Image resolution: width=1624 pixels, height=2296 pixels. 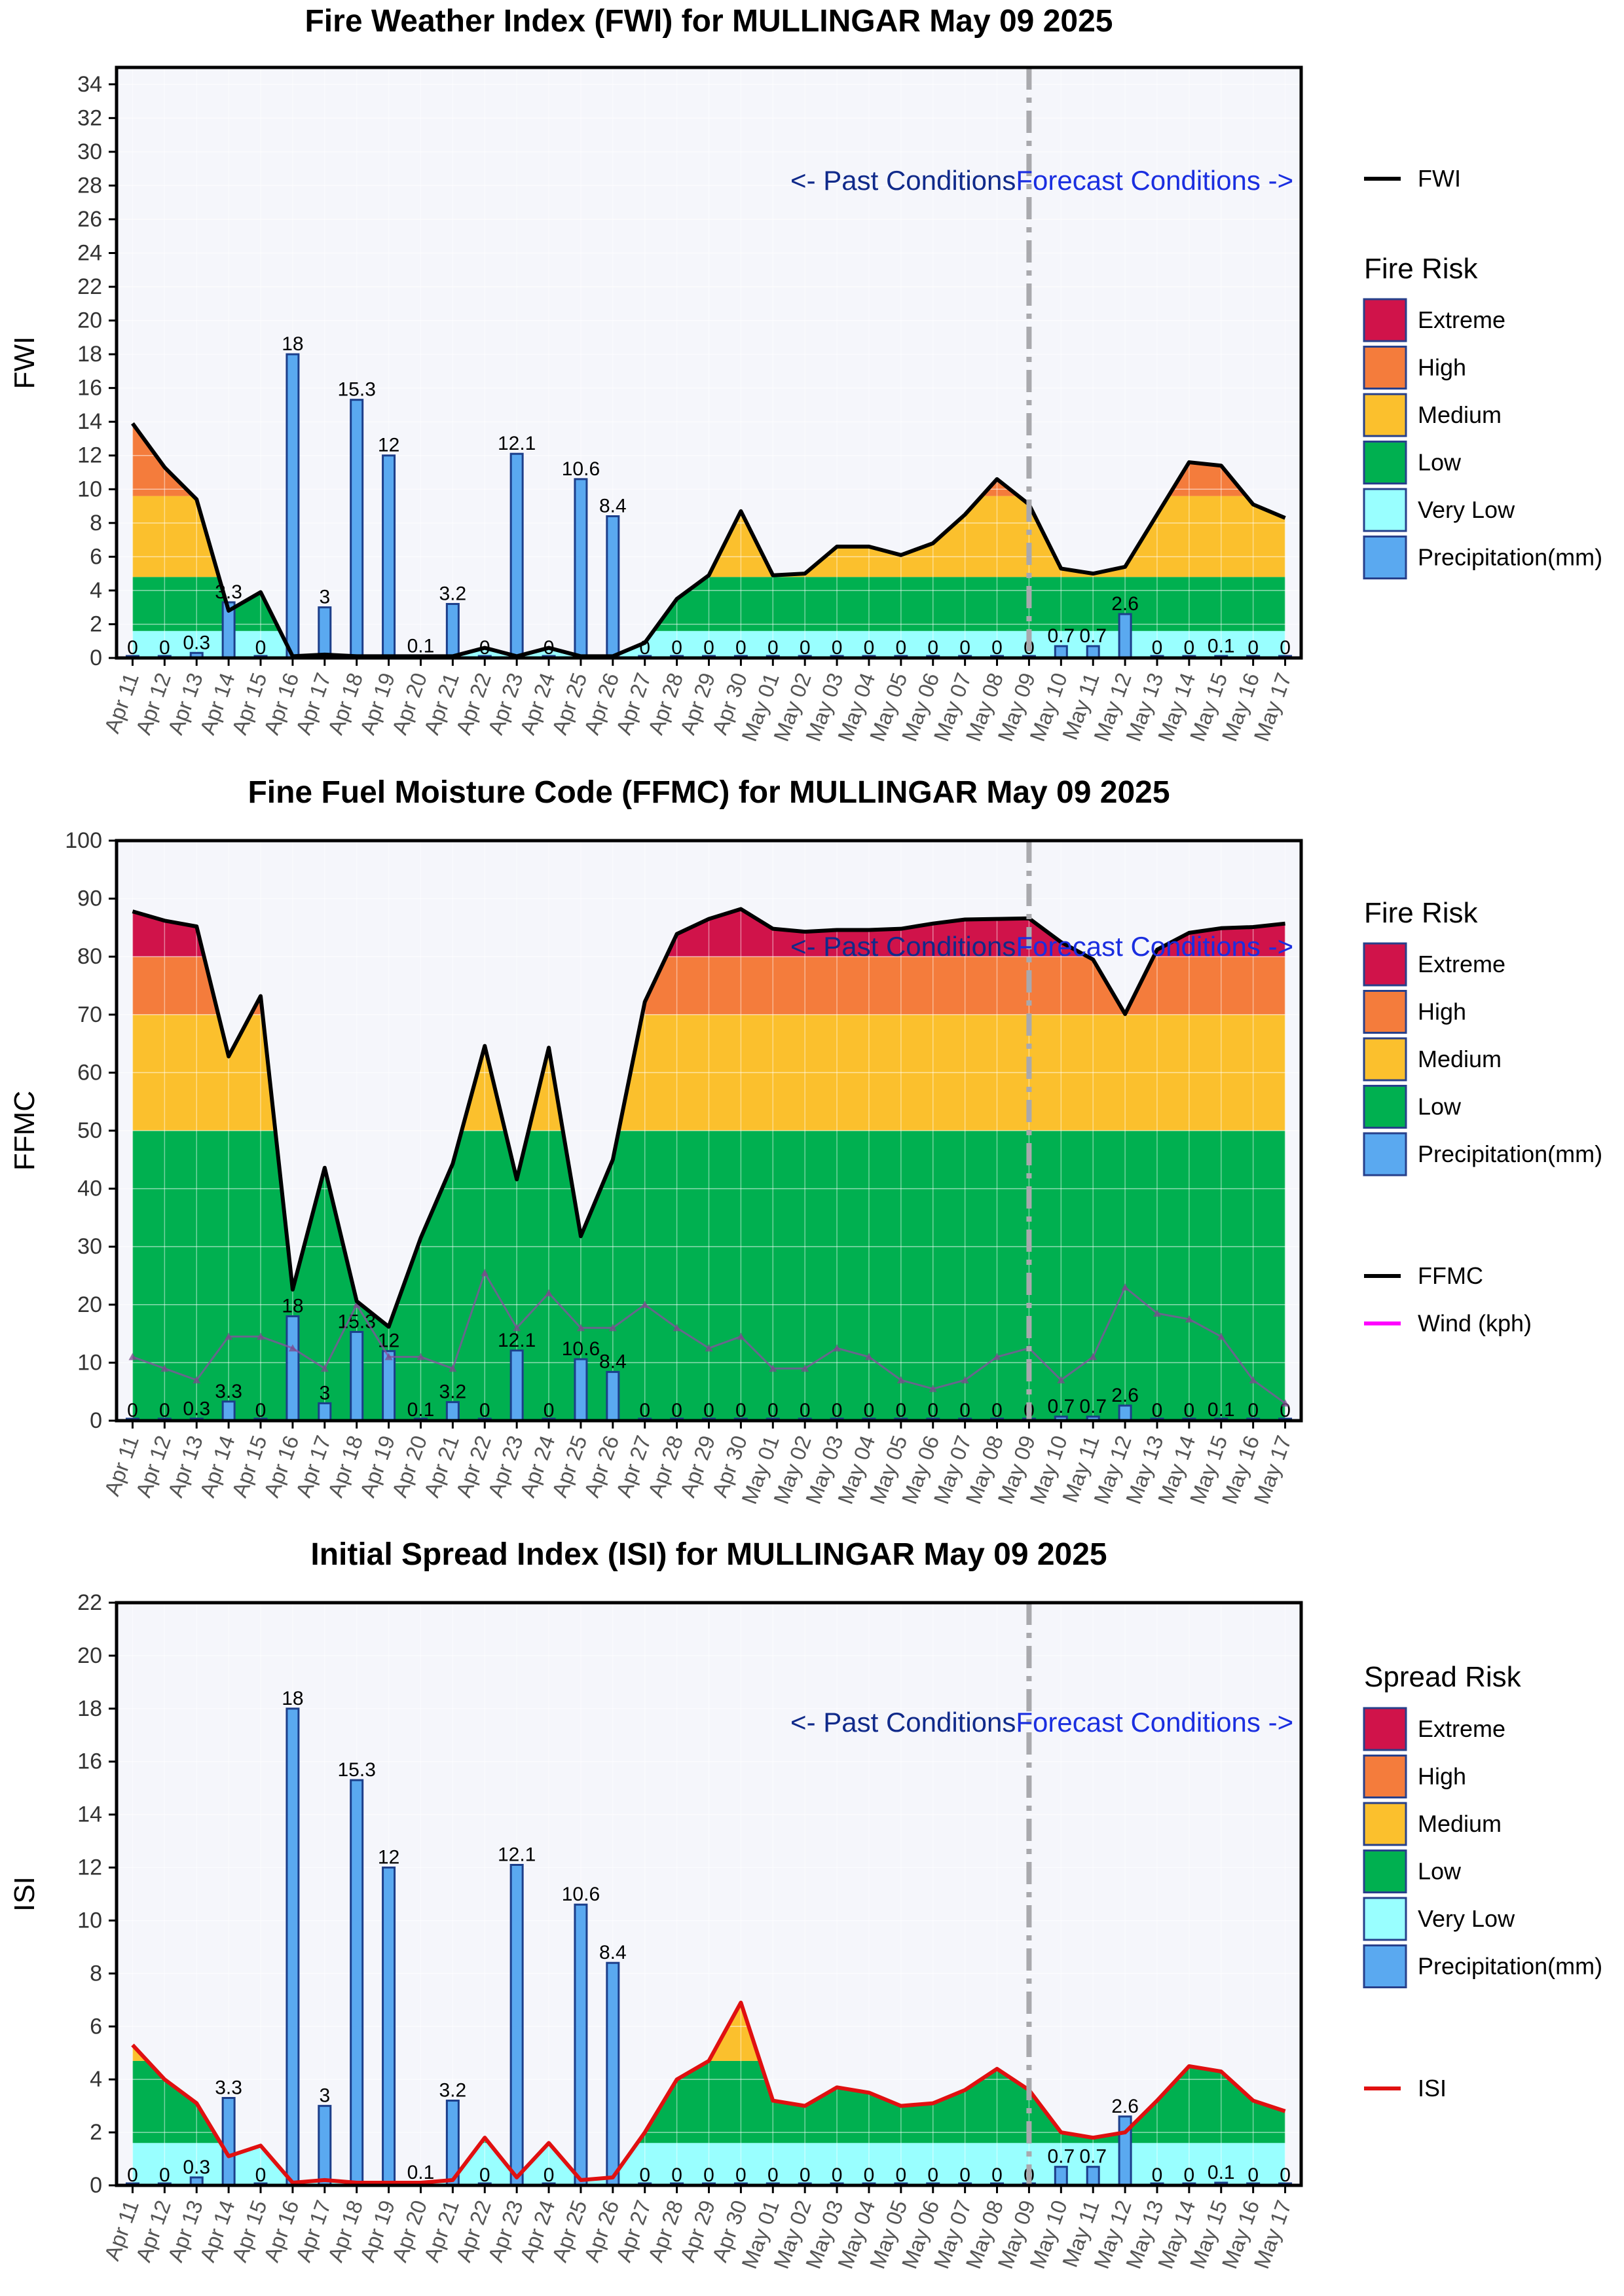 What do you see at coordinates (96, 556) in the screenshot?
I see `y-tick-label: 6` at bounding box center [96, 556].